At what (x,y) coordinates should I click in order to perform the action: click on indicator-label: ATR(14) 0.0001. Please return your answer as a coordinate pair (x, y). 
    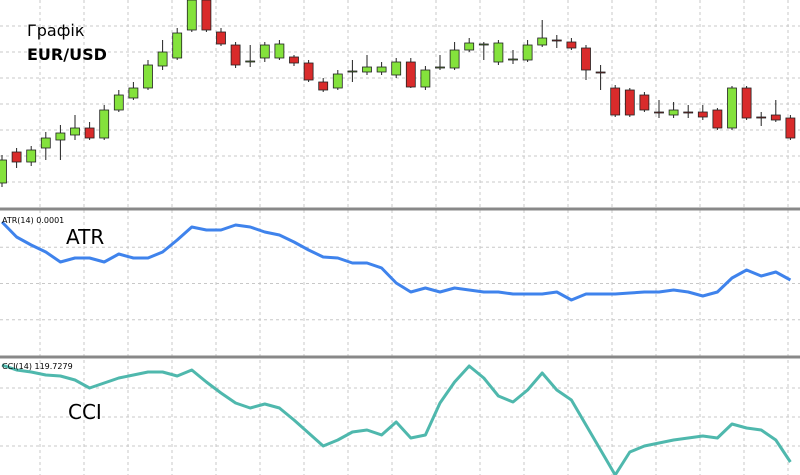
    Looking at the image, I should click on (33, 220).